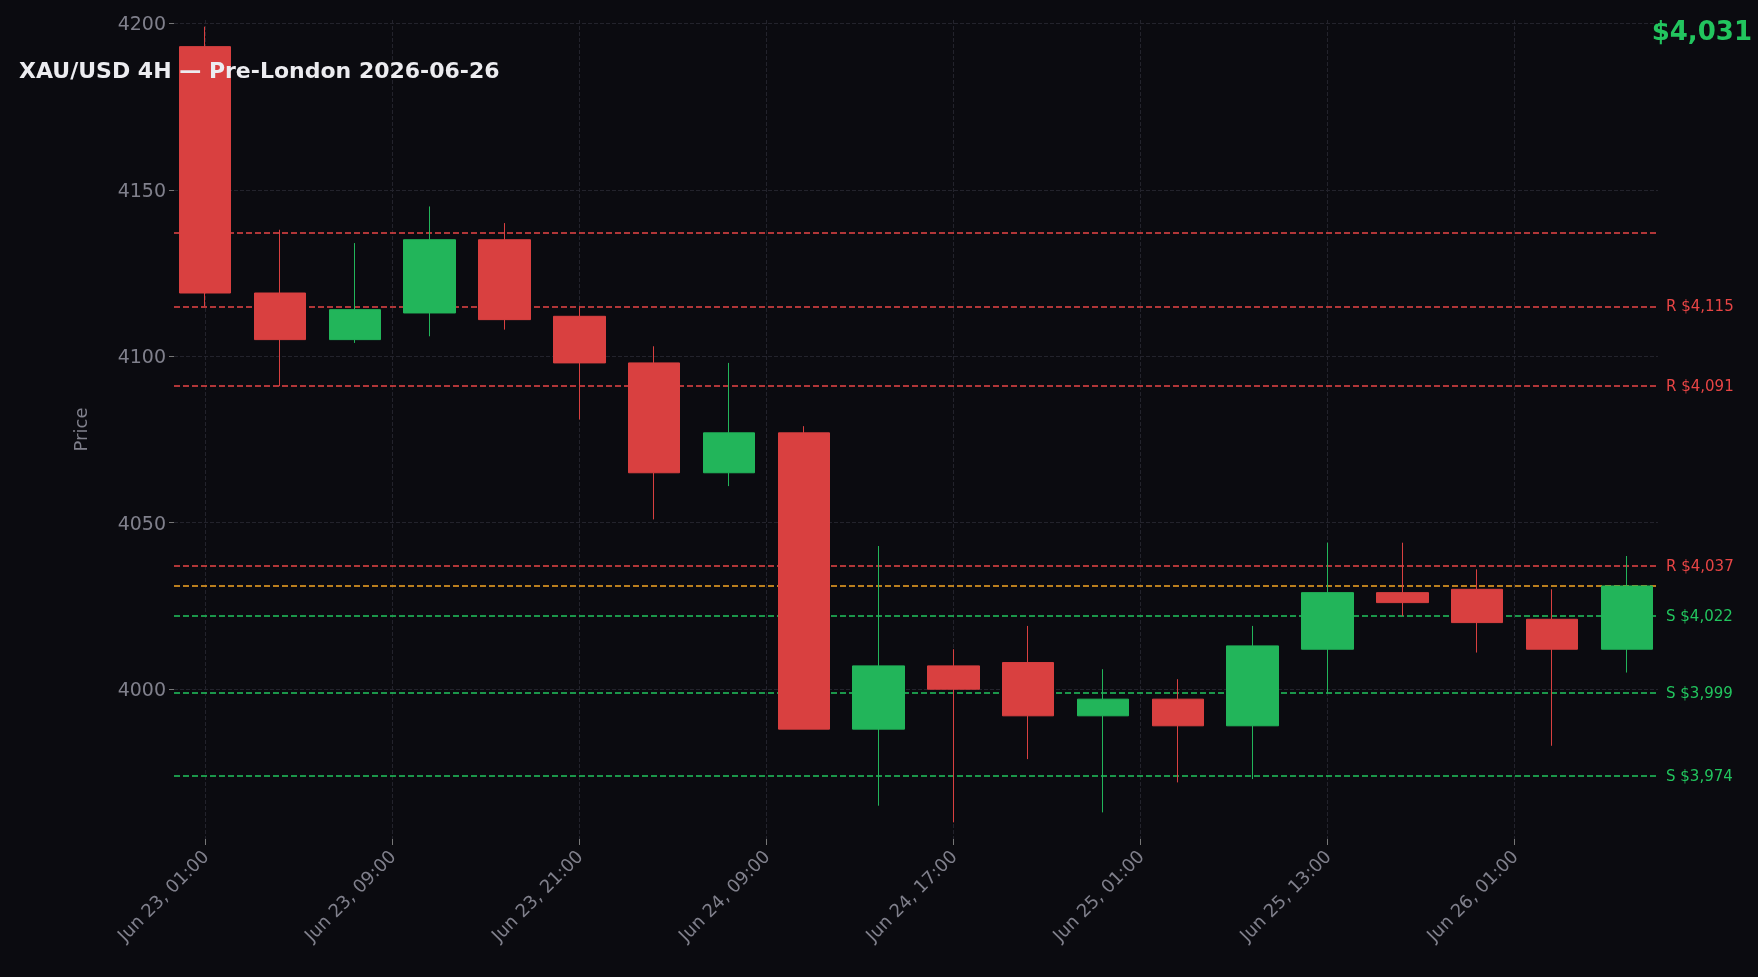 The width and height of the screenshot is (1758, 977). I want to click on y-tick-label: 4150, so click(141, 189).